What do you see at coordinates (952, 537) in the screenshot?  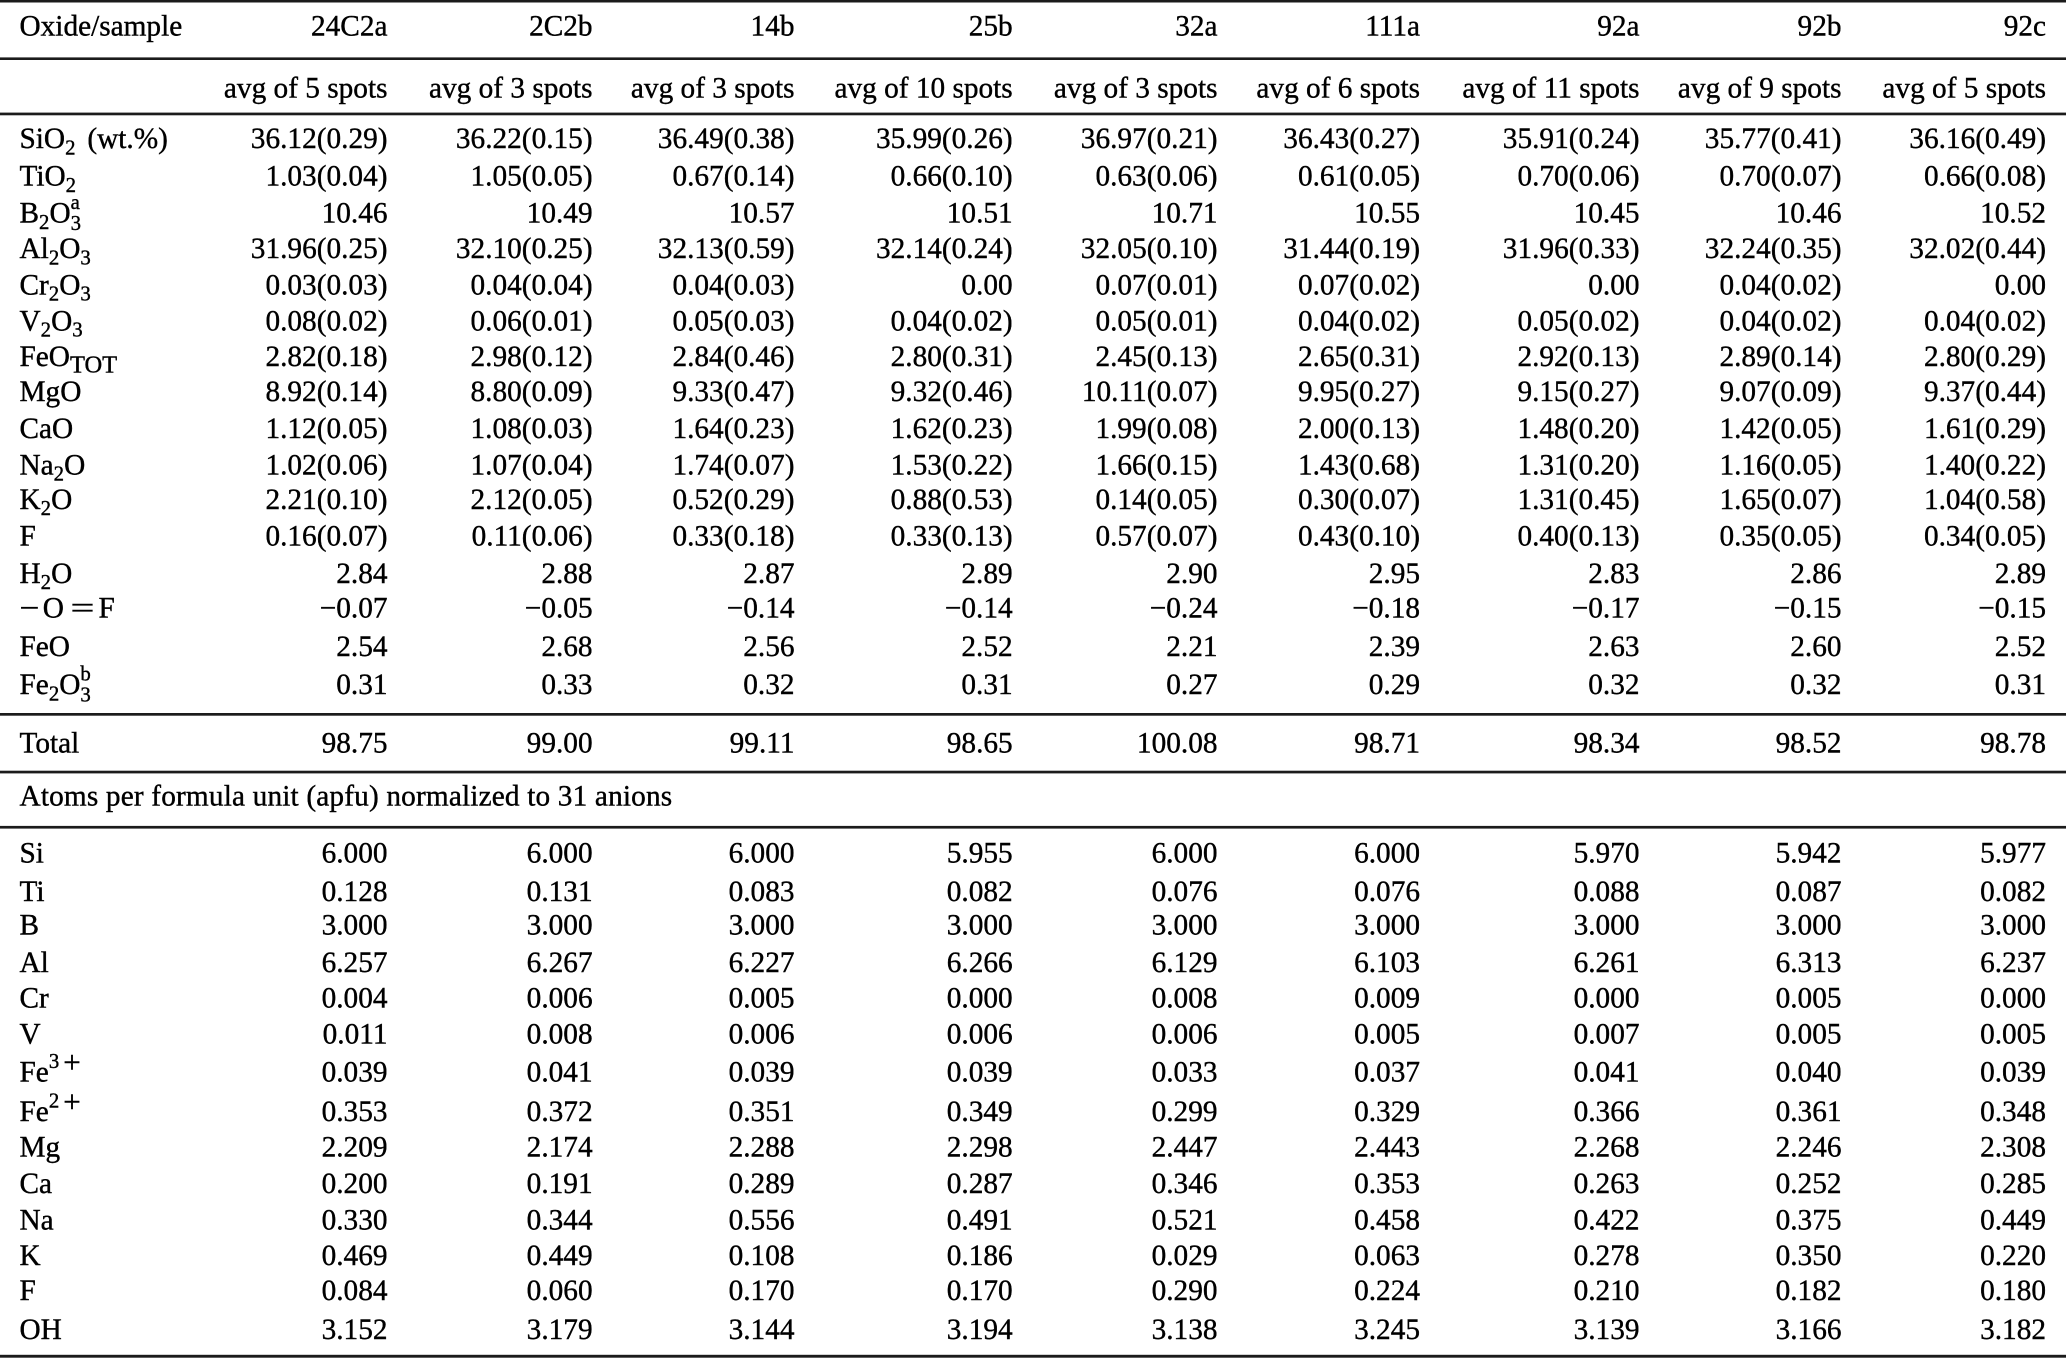 I see `svg-text: 0.33(0.13)` at bounding box center [952, 537].